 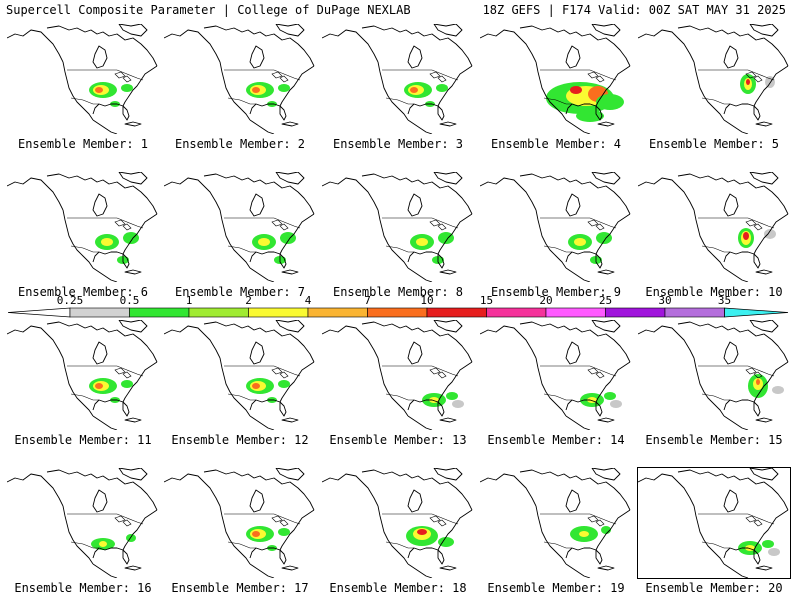 What do you see at coordinates (556, 292) in the screenshot?
I see `ensemble-member-label: Ensemble Member: 9` at bounding box center [556, 292].